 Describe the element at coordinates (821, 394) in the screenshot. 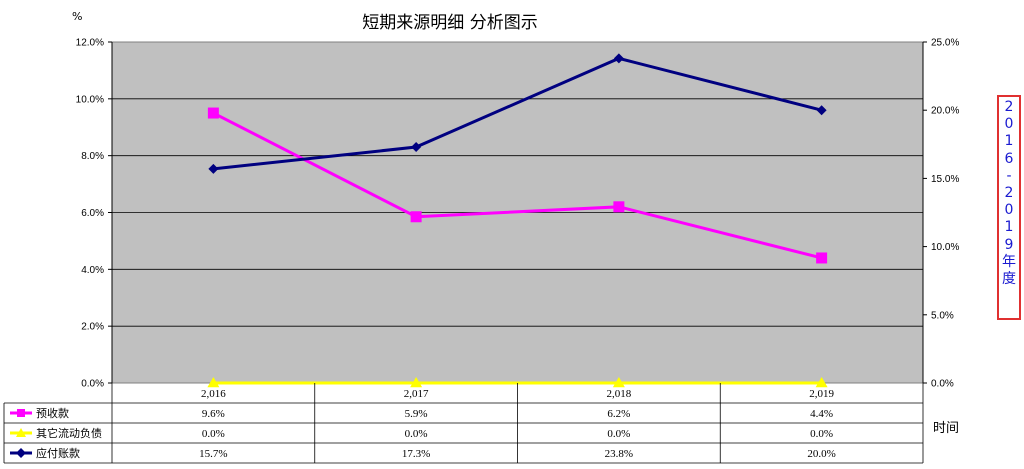

I see `x-tick-label: 2,019` at that location.